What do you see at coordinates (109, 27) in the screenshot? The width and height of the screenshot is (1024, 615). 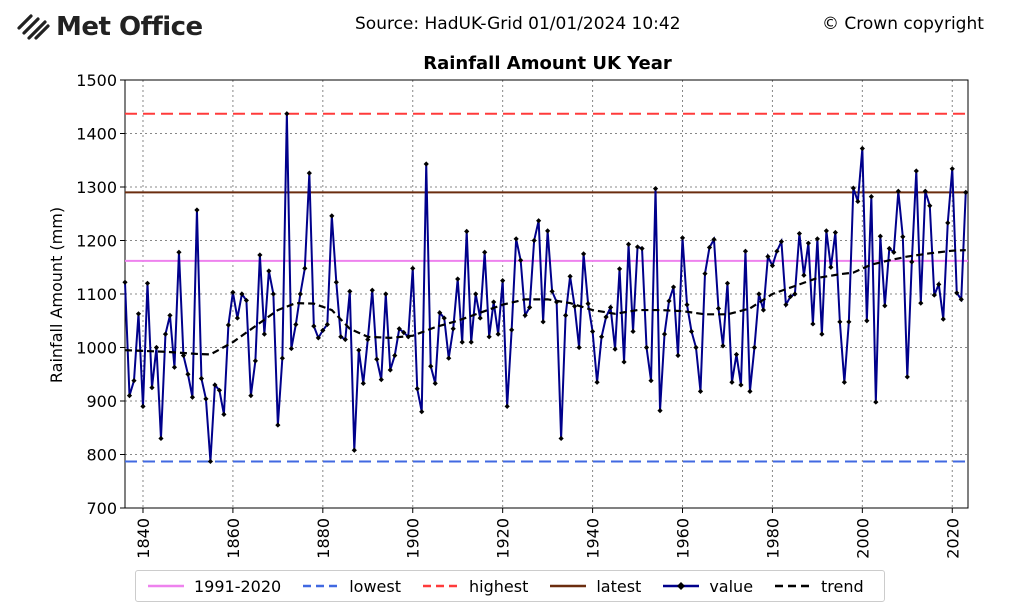 I see `met-office-logo: Met Office` at bounding box center [109, 27].